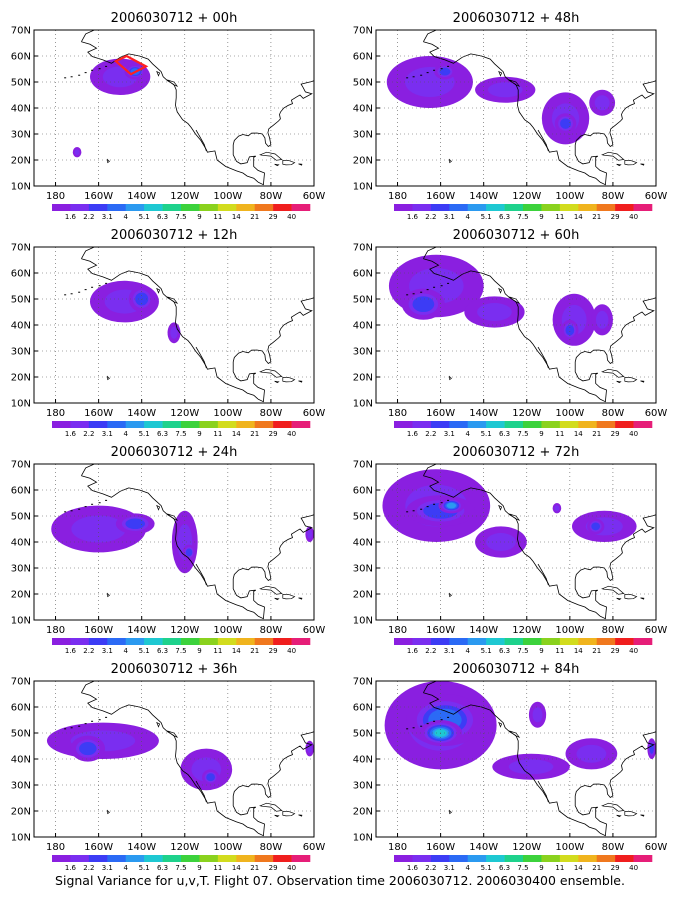  What do you see at coordinates (162, 868) in the screenshot?
I see `colorbar-label: 6.3` at bounding box center [162, 868].